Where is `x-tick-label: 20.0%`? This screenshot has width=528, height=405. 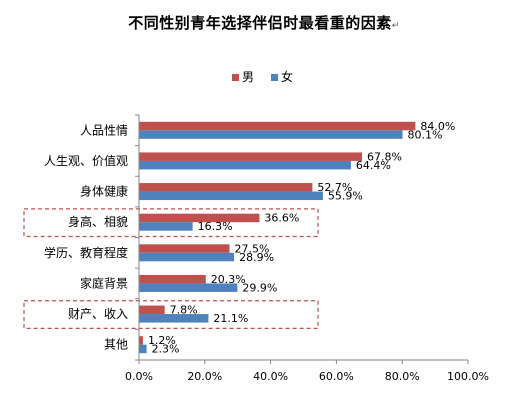
x-tick-label: 20.0% is located at coordinates (204, 376).